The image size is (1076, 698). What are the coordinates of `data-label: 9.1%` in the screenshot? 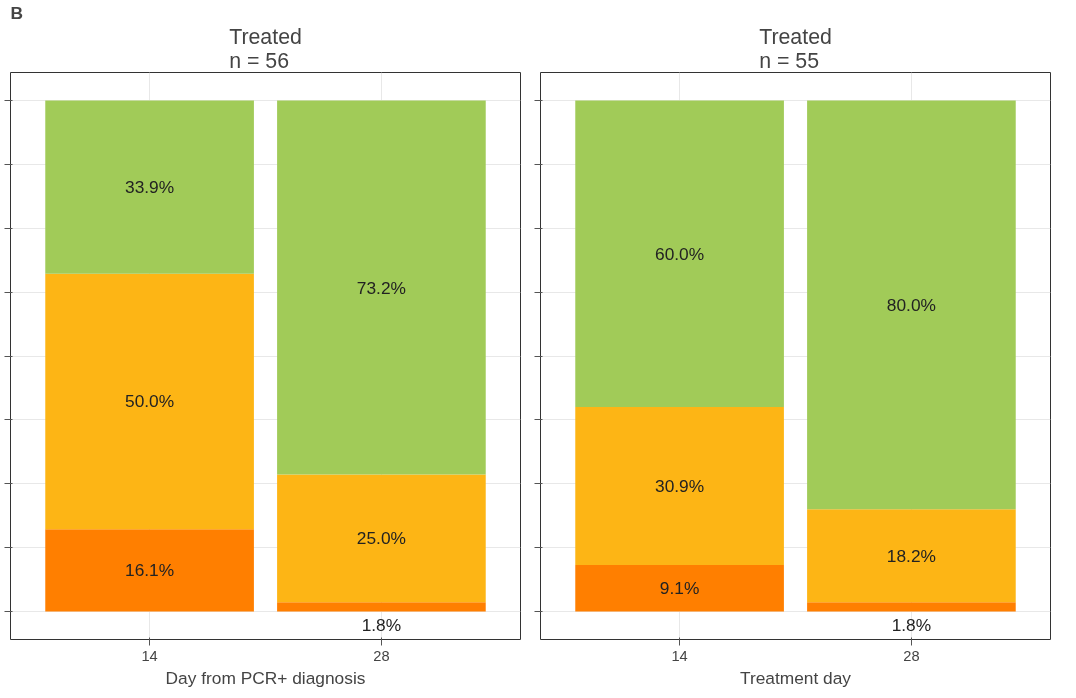 It's located at (679, 588).